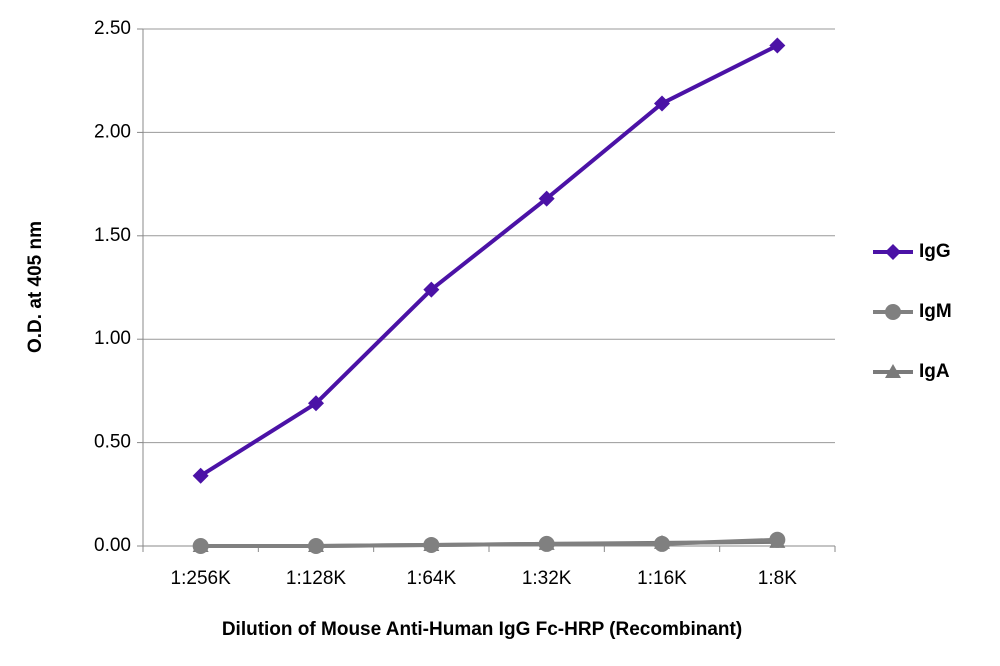  Describe the element at coordinates (935, 251) in the screenshot. I see `legend-label: IgG` at that location.